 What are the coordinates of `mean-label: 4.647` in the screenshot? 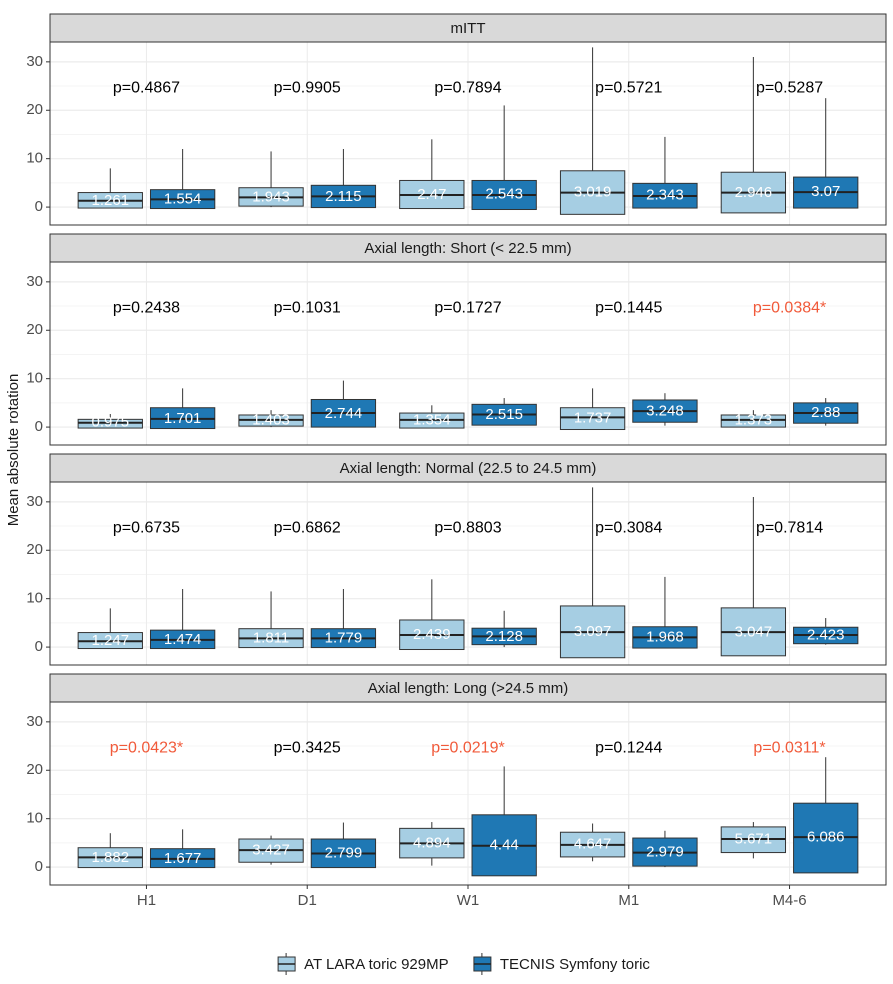 It's located at (593, 844).